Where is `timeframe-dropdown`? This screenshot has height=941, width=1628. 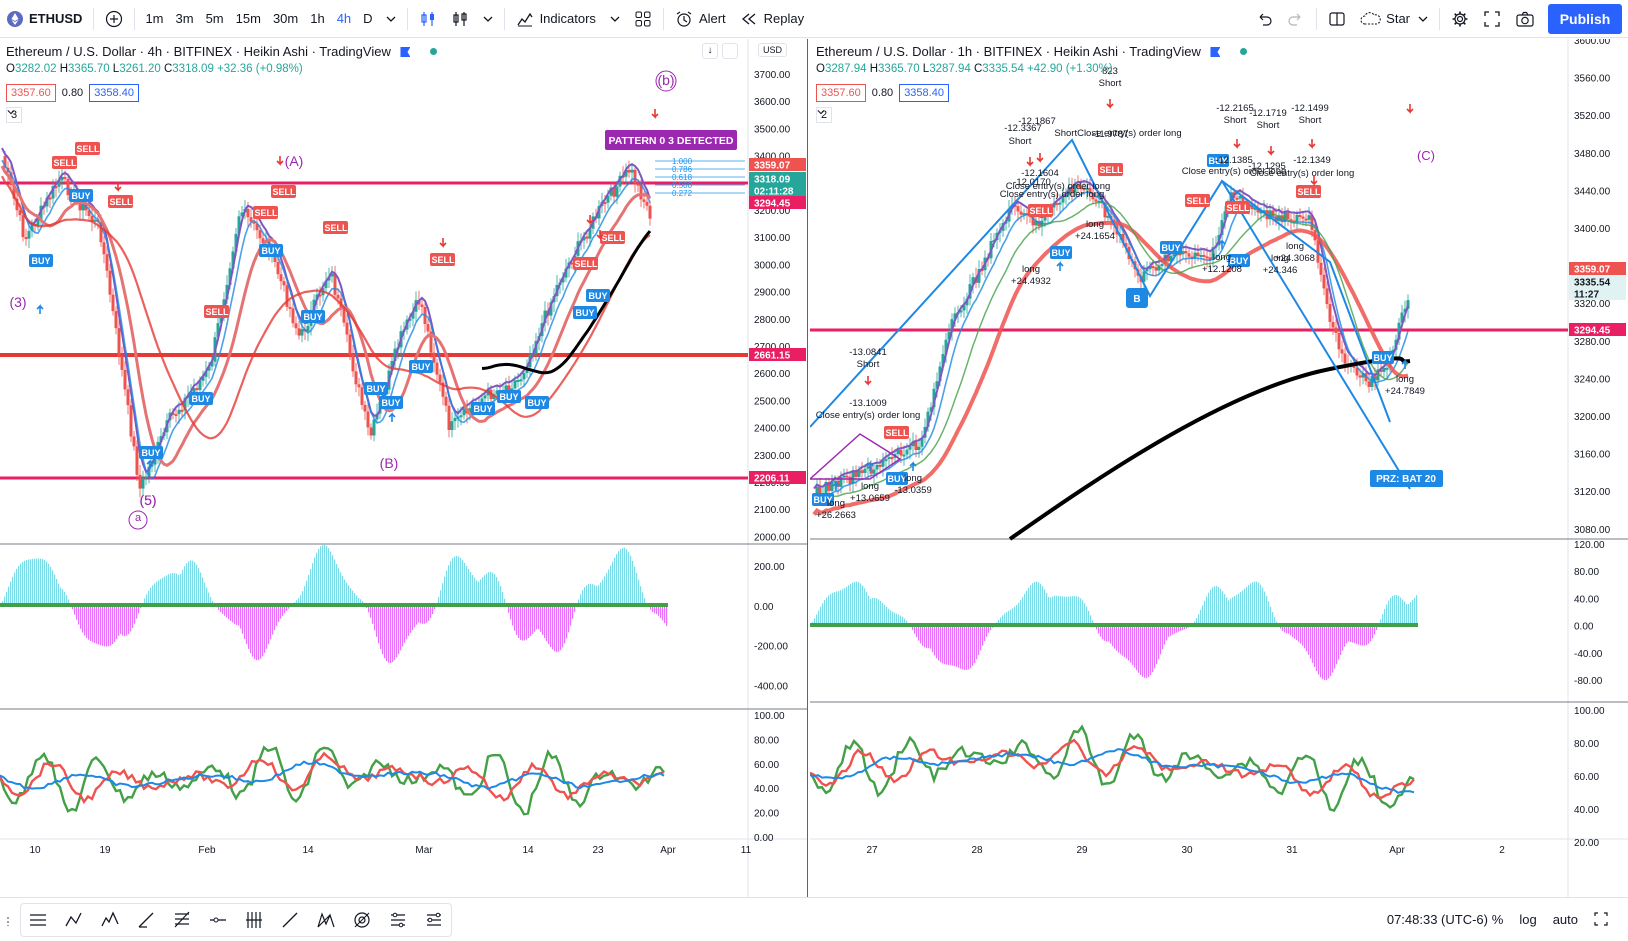
timeframe-dropdown is located at coordinates (391, 19).